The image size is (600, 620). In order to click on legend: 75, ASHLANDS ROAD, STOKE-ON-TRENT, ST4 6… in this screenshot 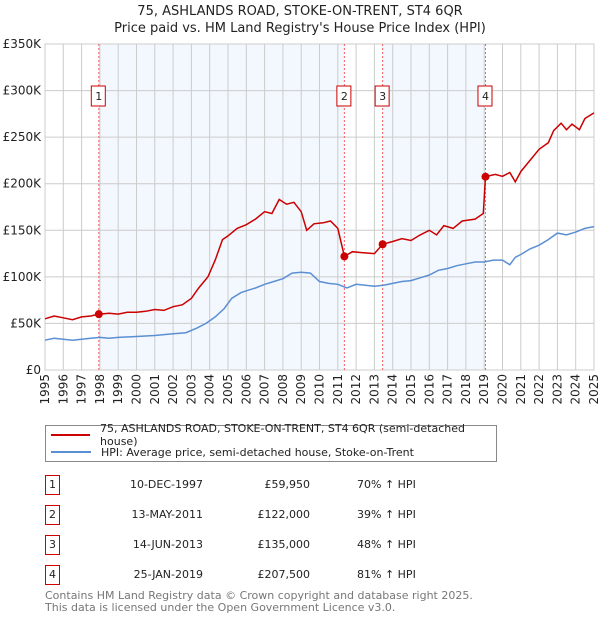, I will do `click(271, 442)`.